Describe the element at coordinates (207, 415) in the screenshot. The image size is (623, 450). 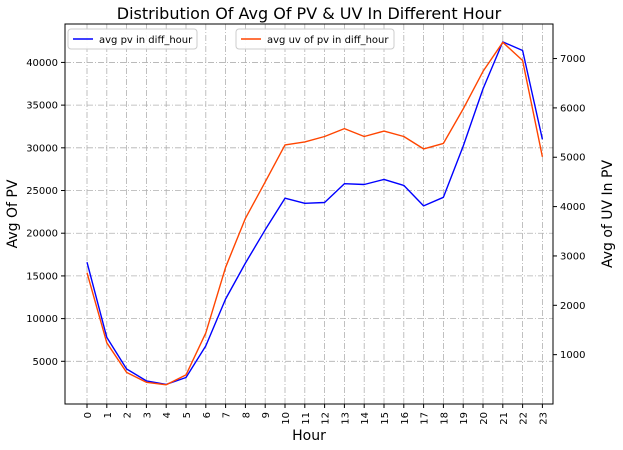
I see `x-tick-label: 6` at that location.